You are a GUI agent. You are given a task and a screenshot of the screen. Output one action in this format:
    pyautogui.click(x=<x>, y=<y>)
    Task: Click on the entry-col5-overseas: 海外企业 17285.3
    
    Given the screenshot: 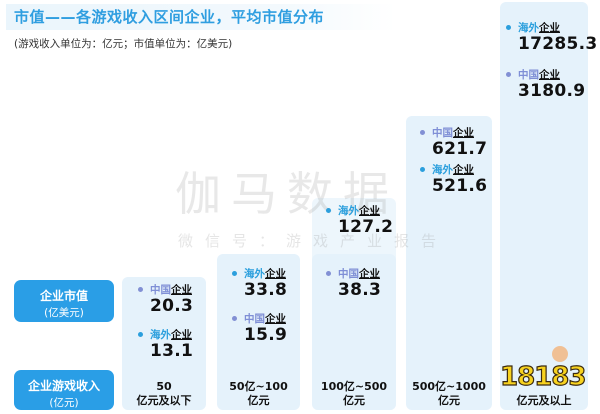 What is the action you would take?
    pyautogui.click(x=552, y=36)
    